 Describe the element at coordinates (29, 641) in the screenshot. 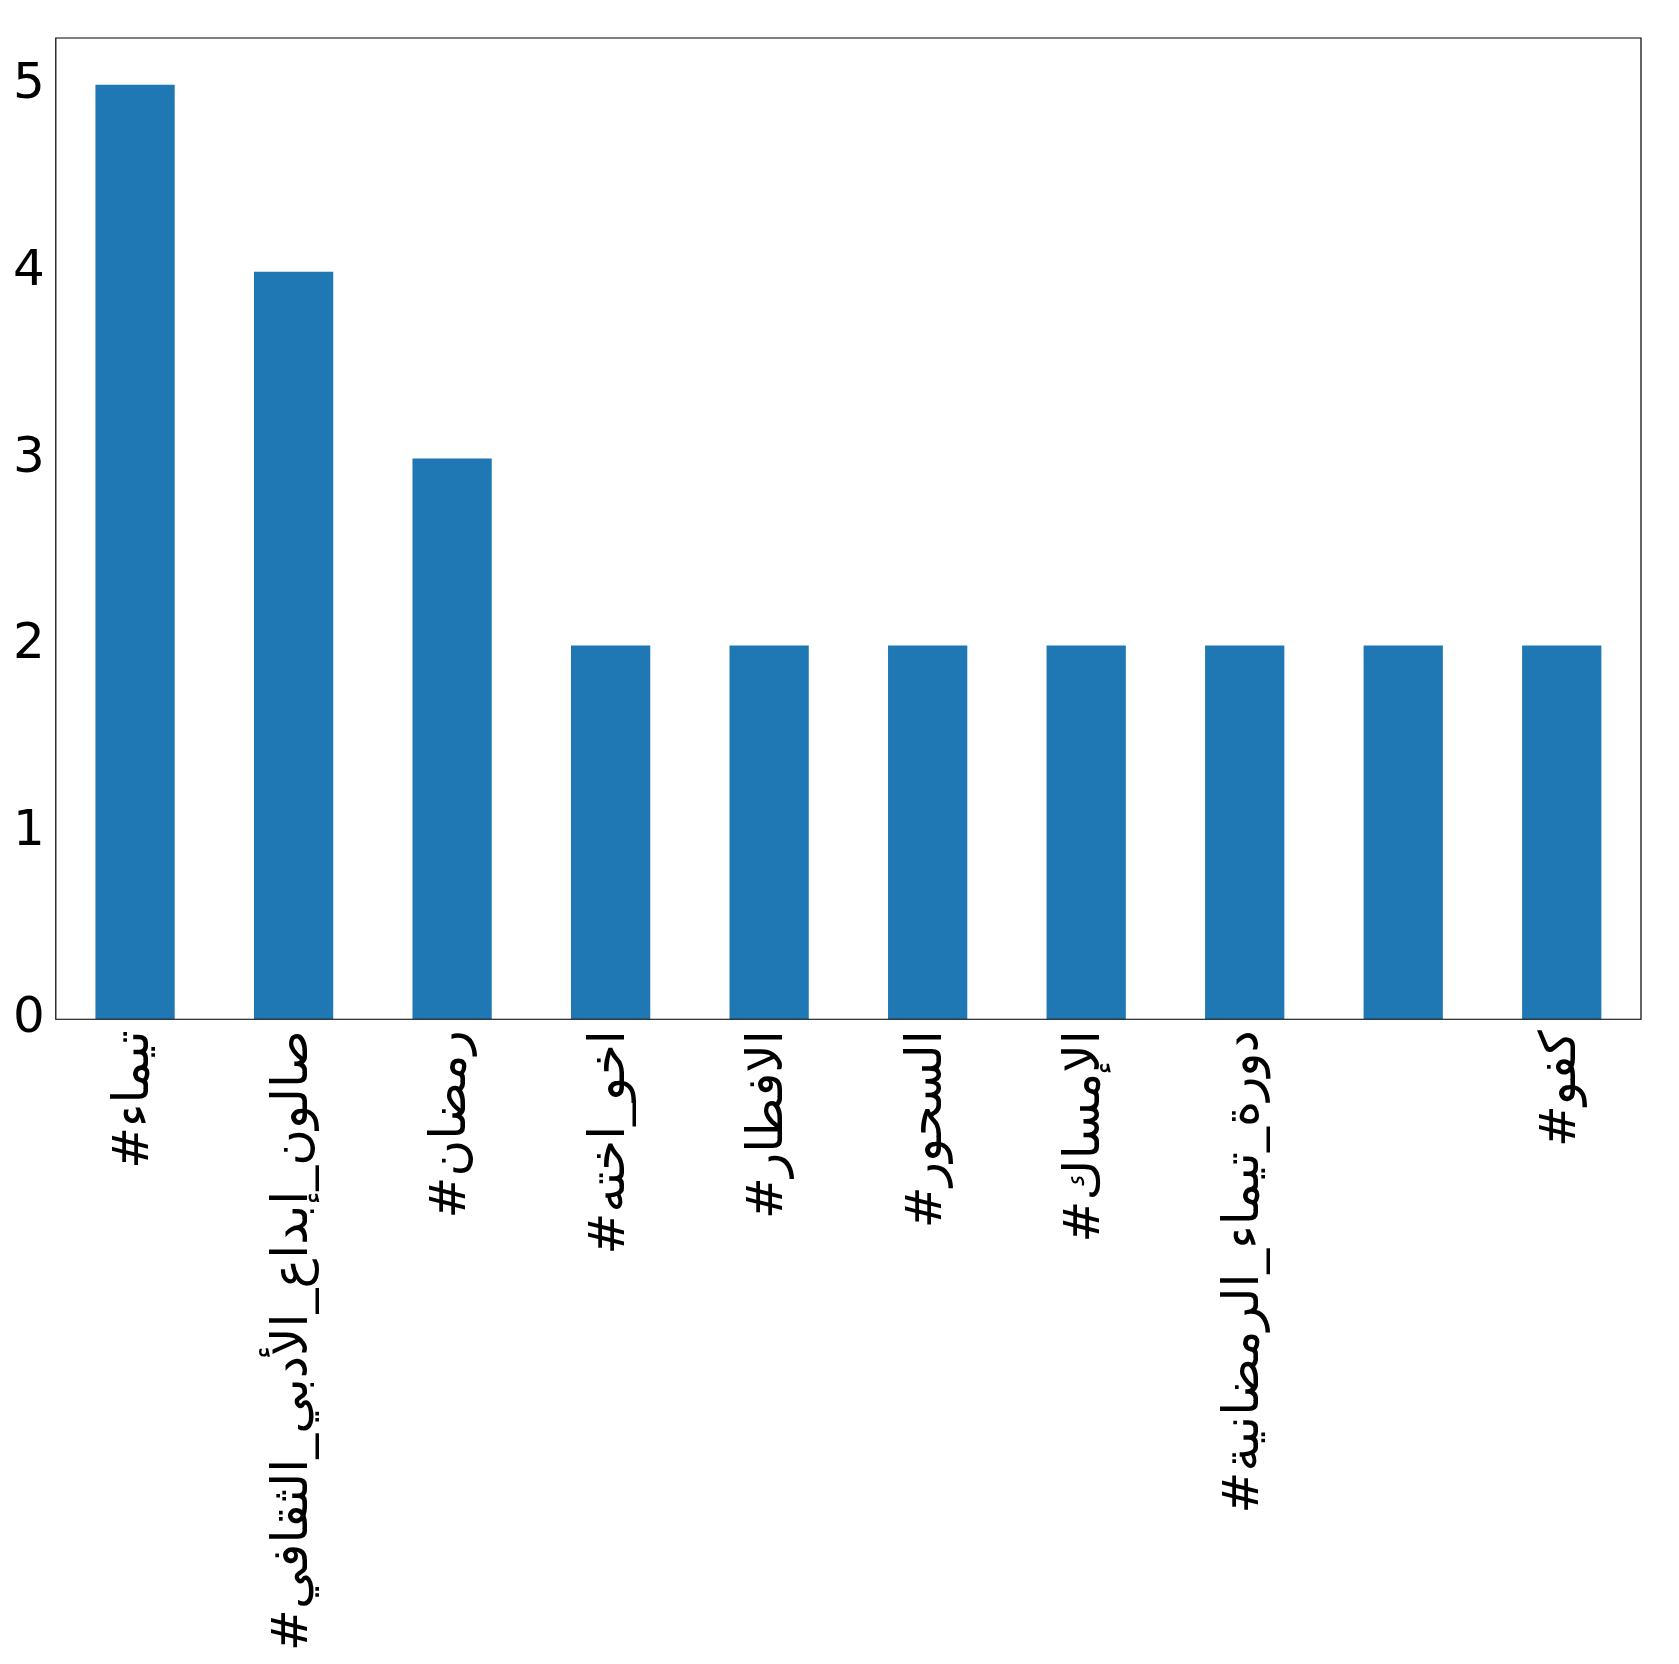

I see `y-tick-label: 2` at that location.